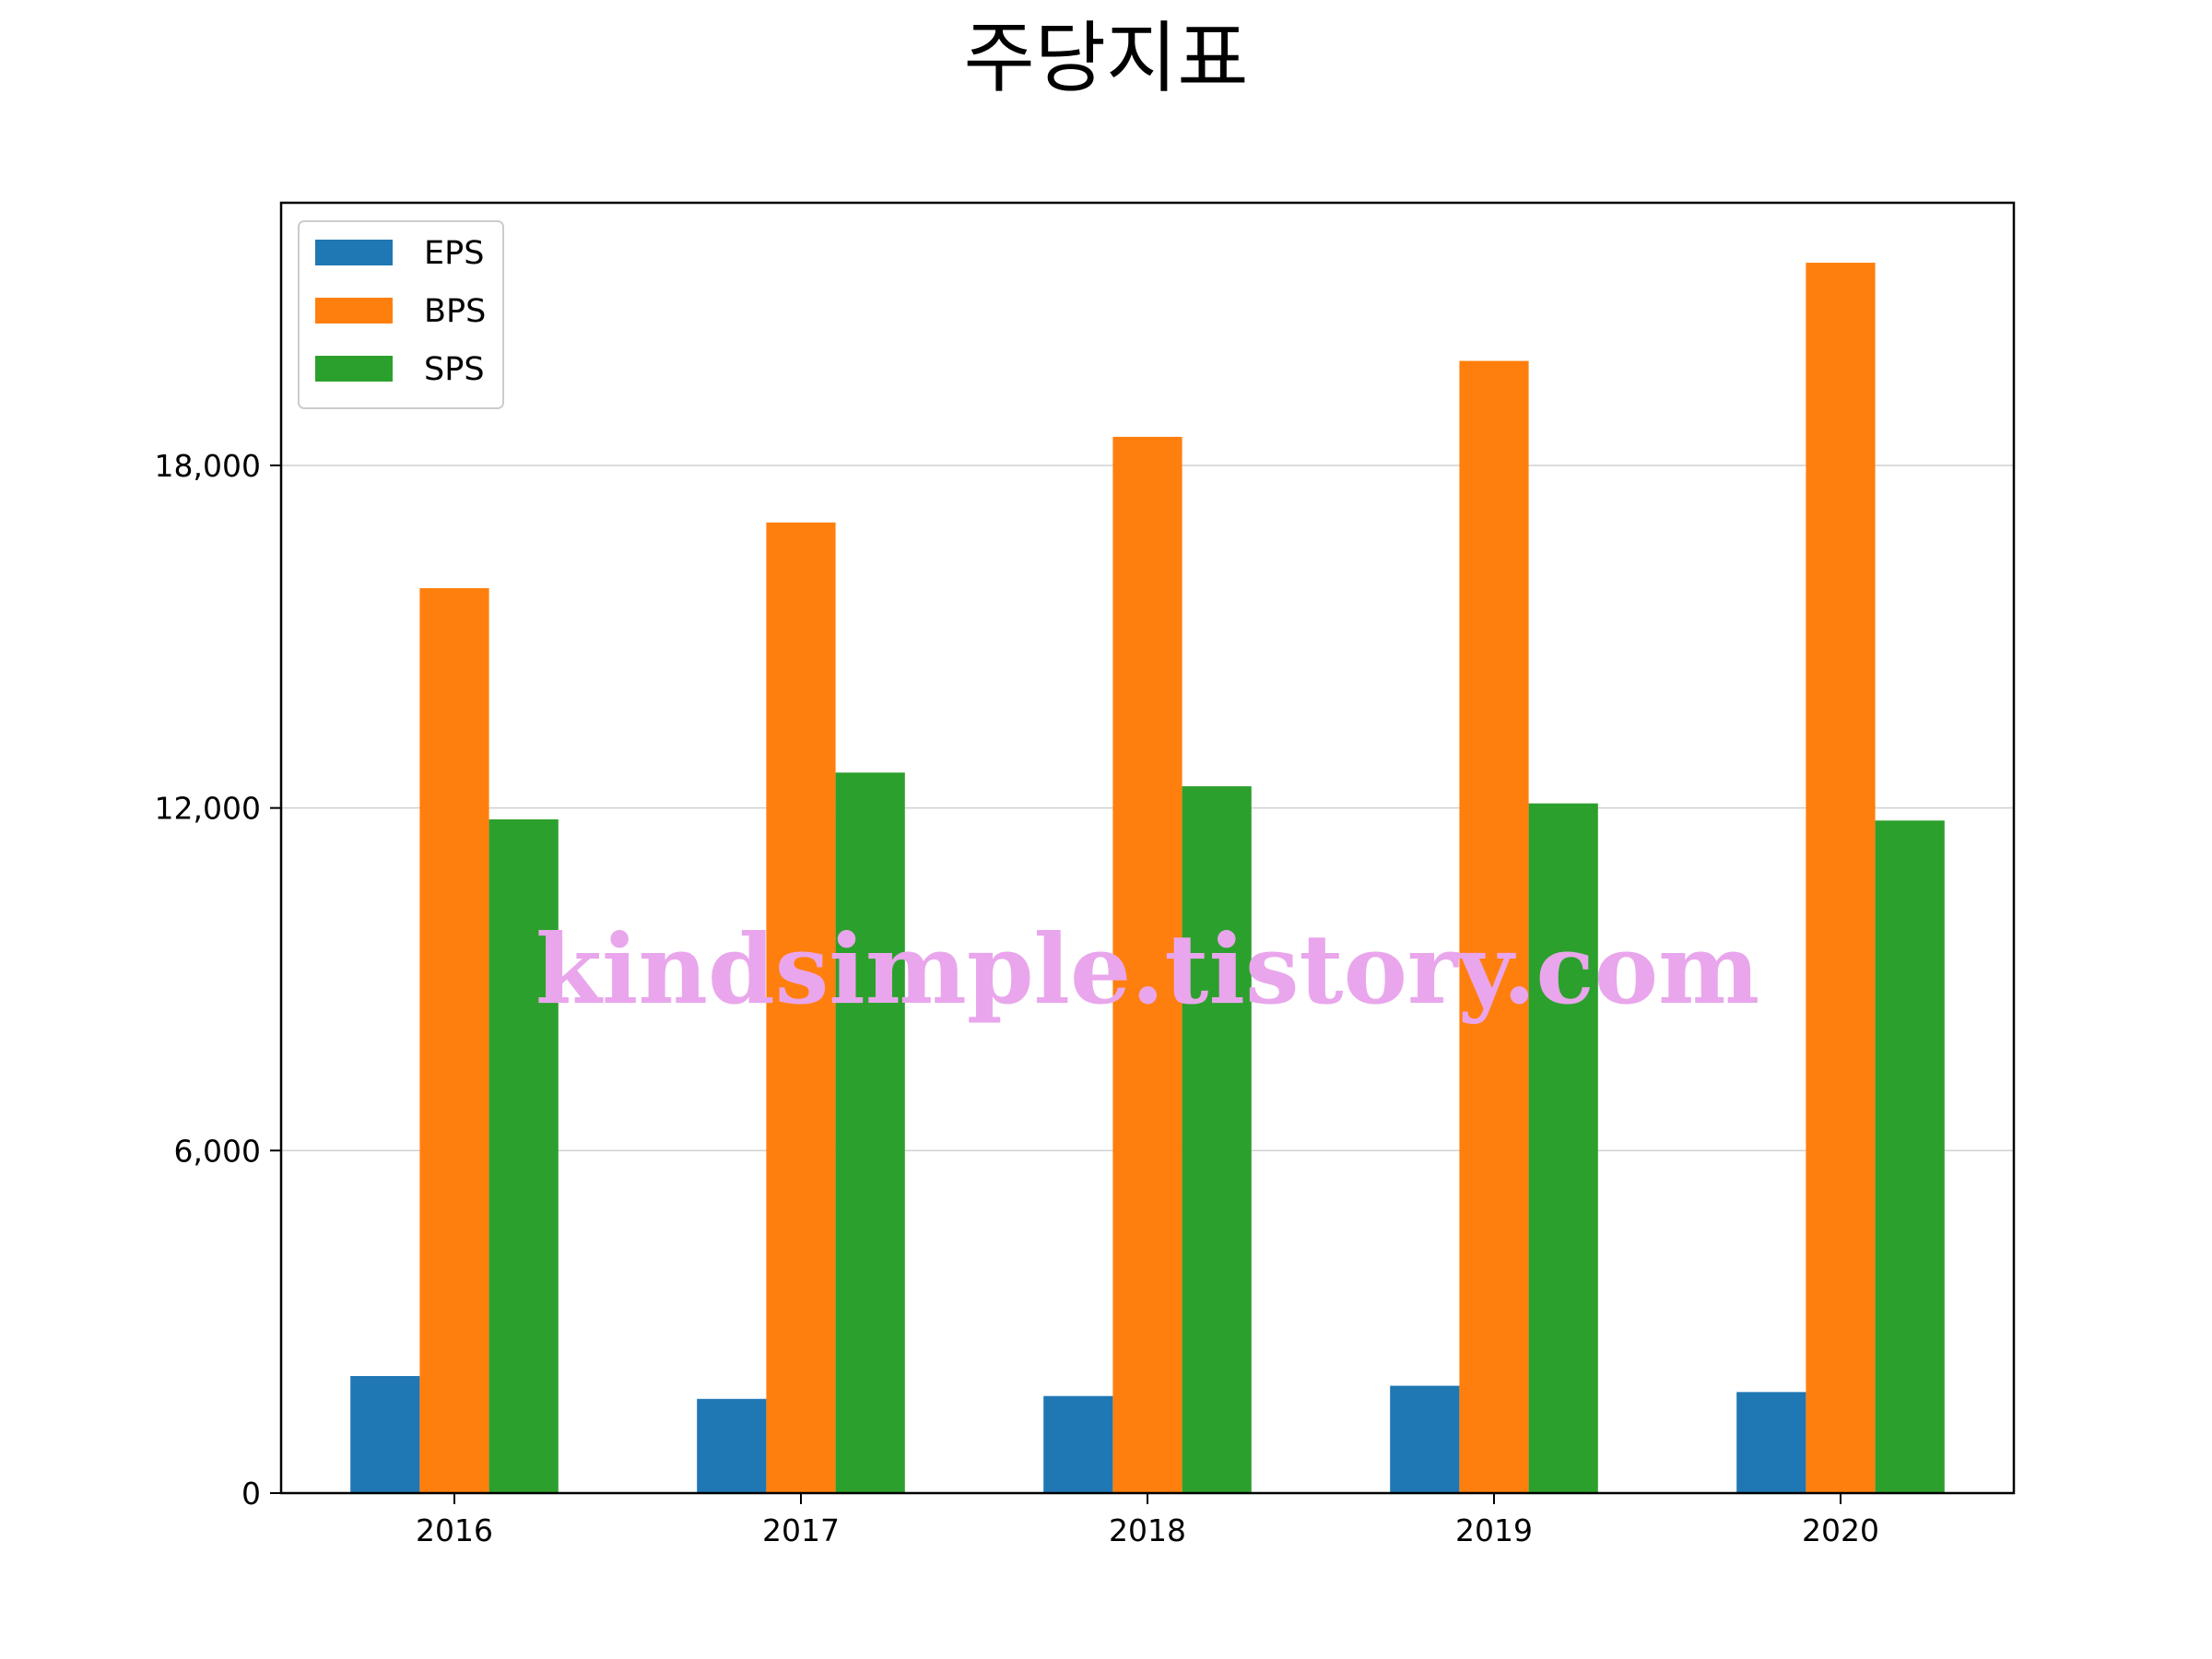 This screenshot has height=1659, width=2212. What do you see at coordinates (455, 311) in the screenshot?
I see `legend-label-bps: BPS` at bounding box center [455, 311].